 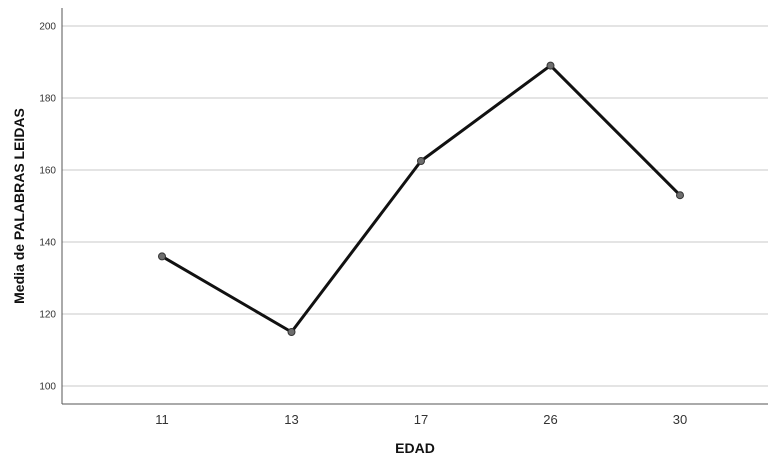 What do you see at coordinates (19, 206) in the screenshot?
I see `y-axis-title: Media de PALABRAS LEIDAS` at bounding box center [19, 206].